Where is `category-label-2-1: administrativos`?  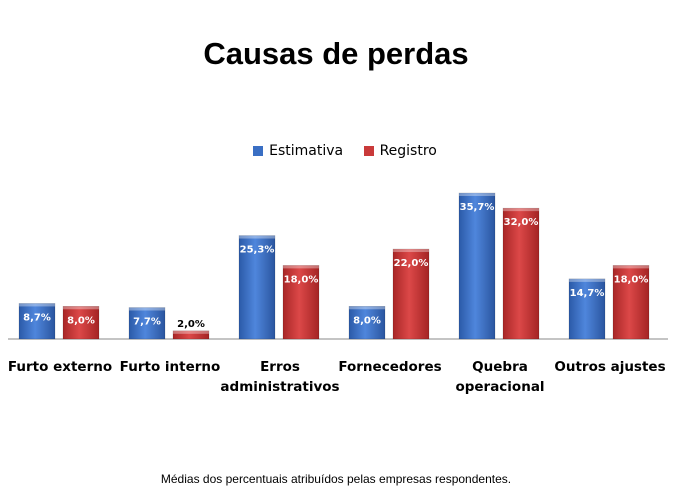
category-label-2-1: administrativos is located at coordinates (279, 387).